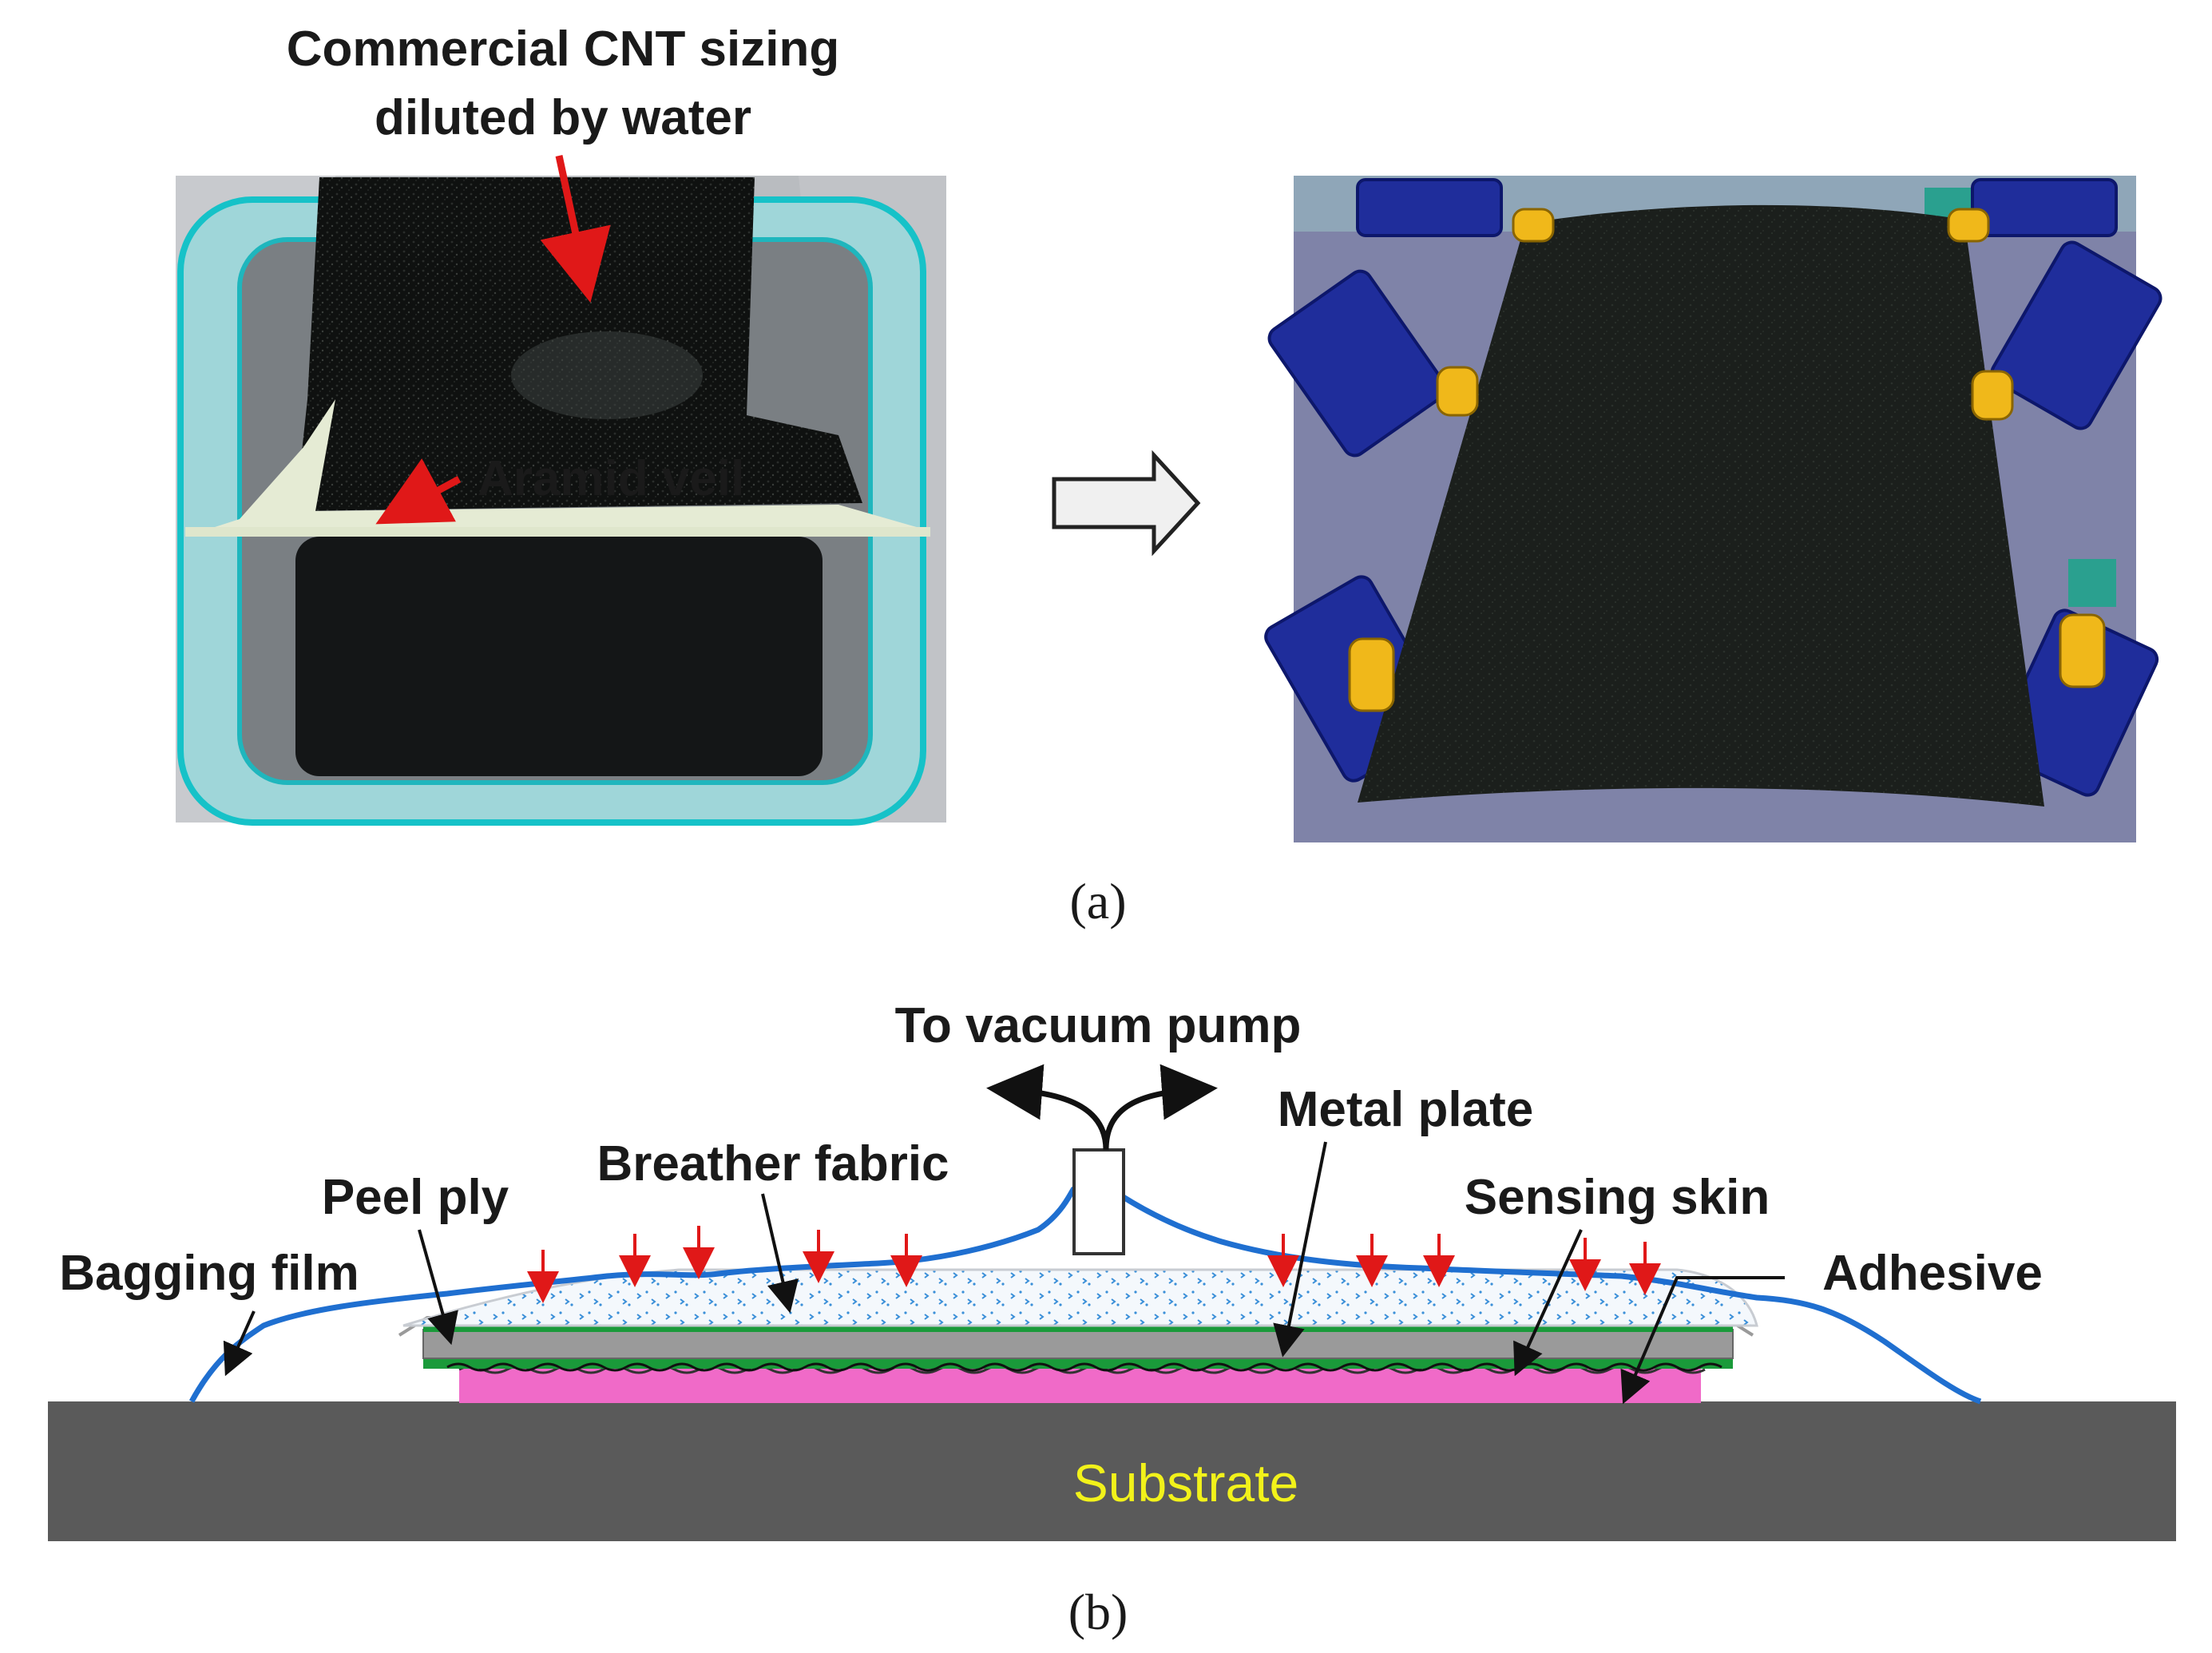  Describe the element at coordinates (1094, 1264) in the screenshot. I see `pressure-arrows` at that location.